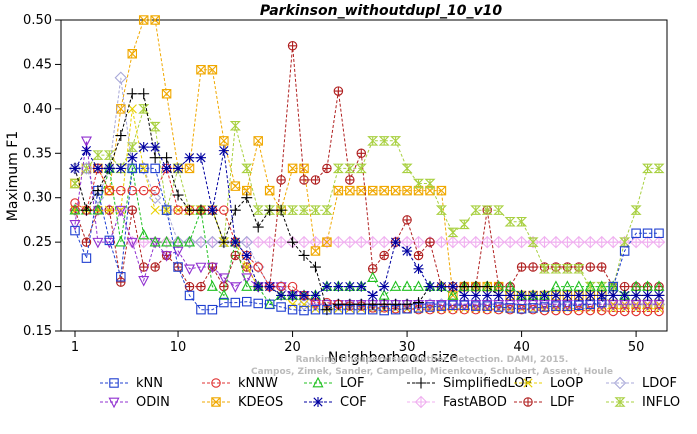 The width and height of the screenshot is (697, 434). Describe the element at coordinates (260, 402) in the screenshot. I see `legend-label: KDEOS` at that location.